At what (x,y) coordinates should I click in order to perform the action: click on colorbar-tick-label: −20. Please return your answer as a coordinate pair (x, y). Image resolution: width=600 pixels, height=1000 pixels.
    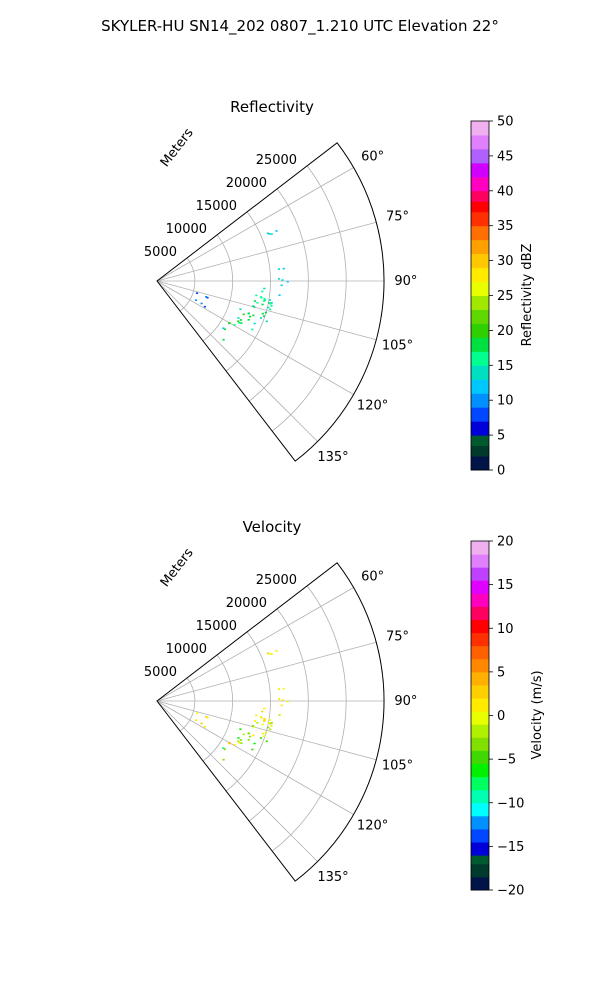
    Looking at the image, I should click on (510, 891).